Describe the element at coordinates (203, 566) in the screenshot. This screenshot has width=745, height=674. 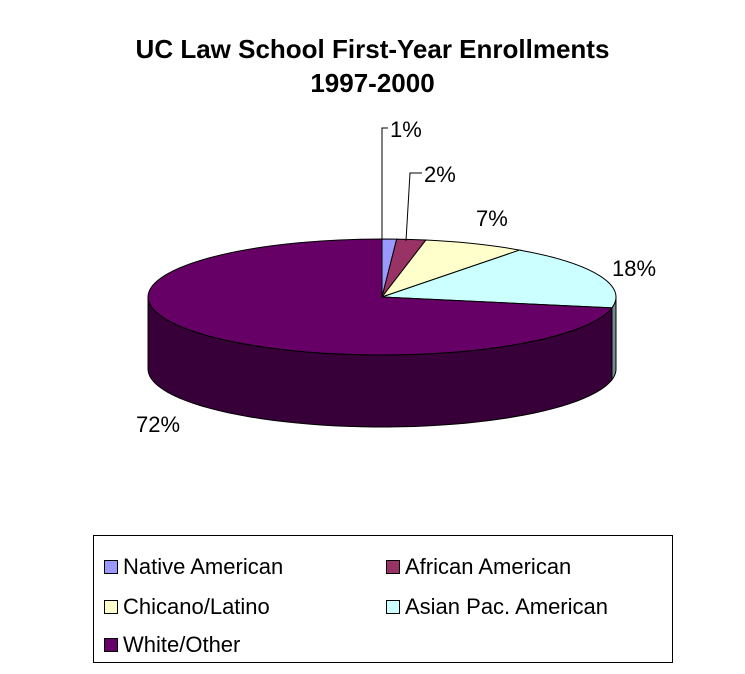
I see `legend-label-native-american: Native American` at that location.